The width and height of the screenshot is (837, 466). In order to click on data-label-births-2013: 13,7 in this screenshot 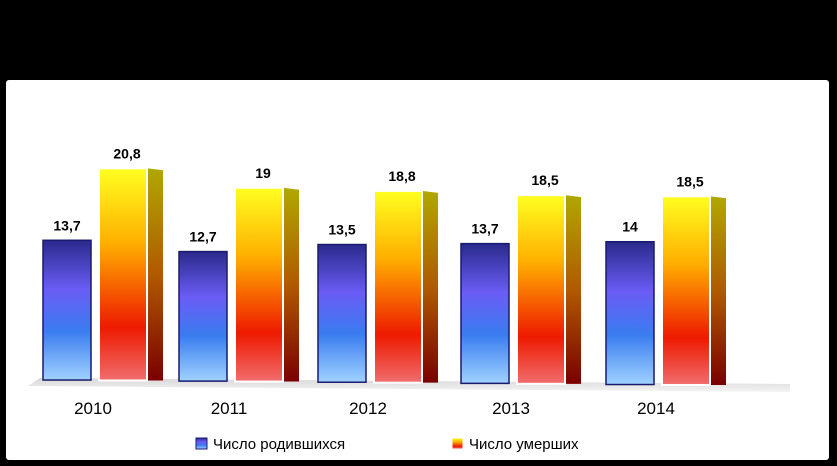, I will do `click(484, 229)`.